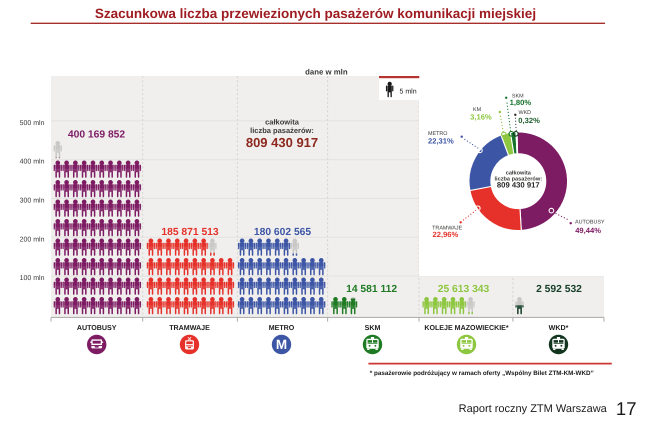 This screenshot has width=645, height=421. Describe the element at coordinates (371, 289) in the screenshot. I see `svg-text: 14 581 112` at that location.